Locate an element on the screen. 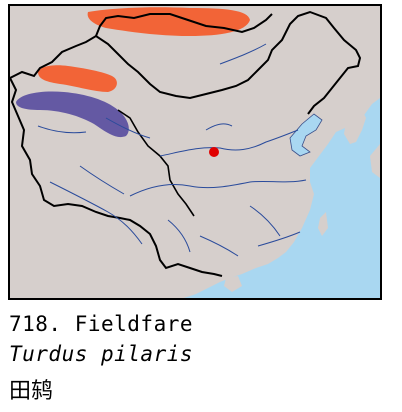 Image resolution: width=402 pixels, height=412 pixels. record-point is located at coordinates (214, 152).